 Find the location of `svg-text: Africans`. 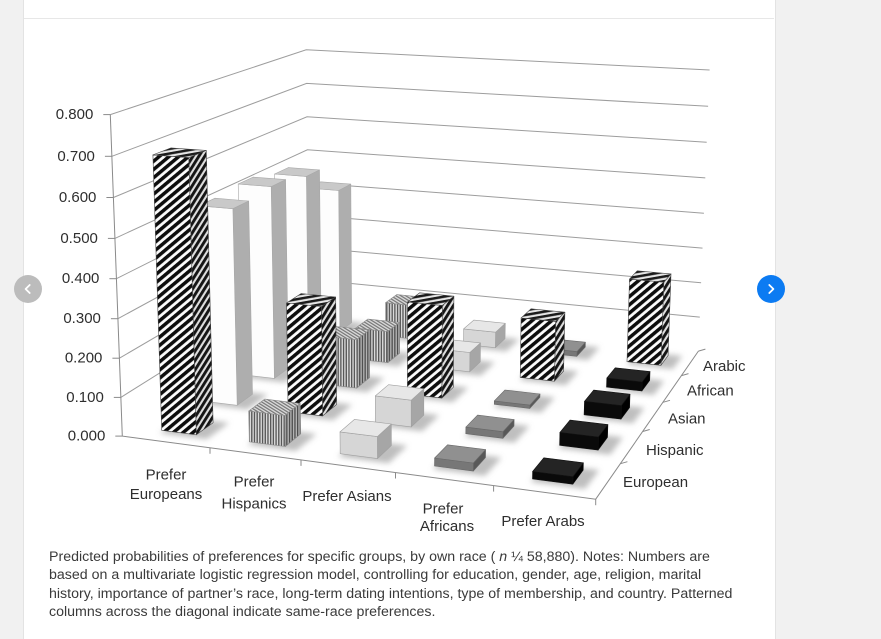

svg-text: Africans is located at coordinates (447, 526).